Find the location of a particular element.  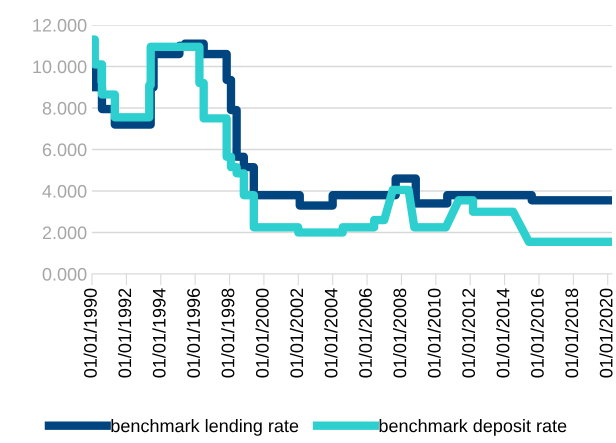

x-tick-label: 01/01/2012 is located at coordinates (469, 333).